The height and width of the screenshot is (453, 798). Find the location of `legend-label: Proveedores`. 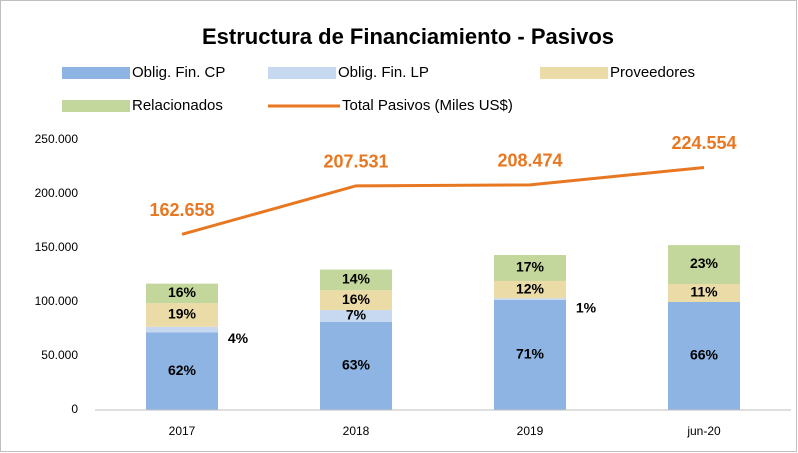

legend-label: Proveedores is located at coordinates (652, 72).